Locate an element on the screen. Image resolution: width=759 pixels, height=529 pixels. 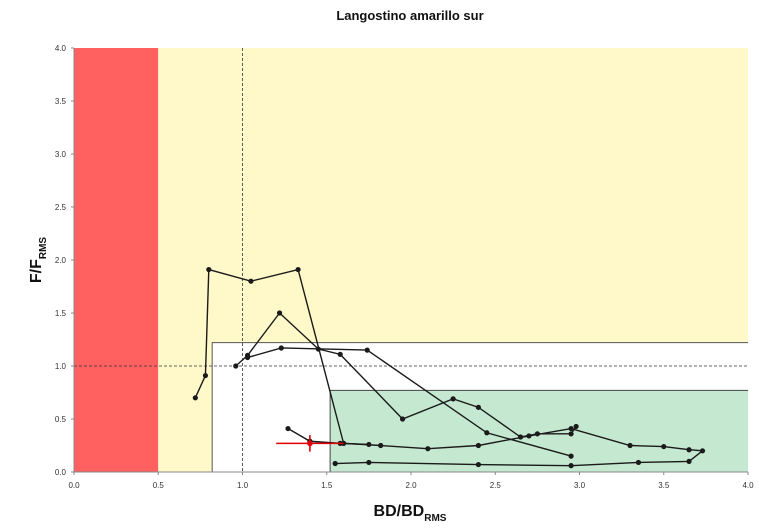
y-axis-title-main: F/F is located at coordinates (36, 271).